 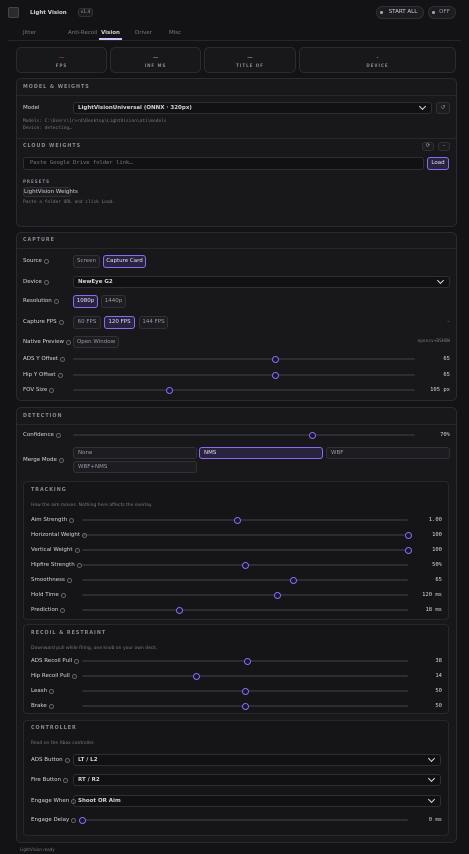 I want to click on tab: Misc, so click(x=175, y=32).